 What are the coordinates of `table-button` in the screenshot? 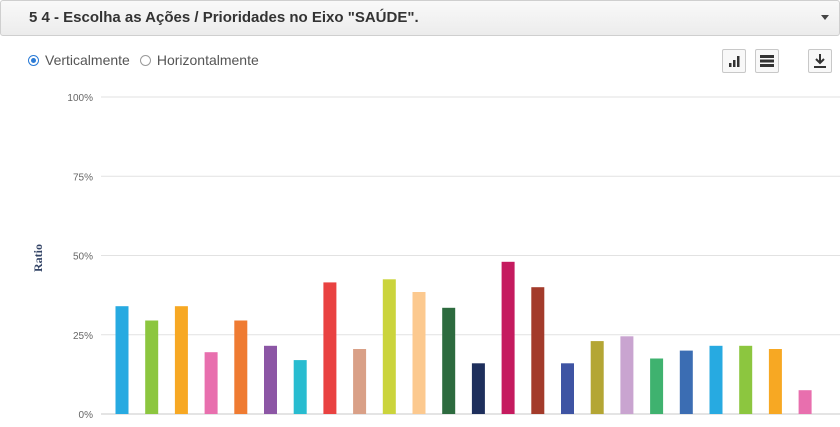 It's located at (767, 61).